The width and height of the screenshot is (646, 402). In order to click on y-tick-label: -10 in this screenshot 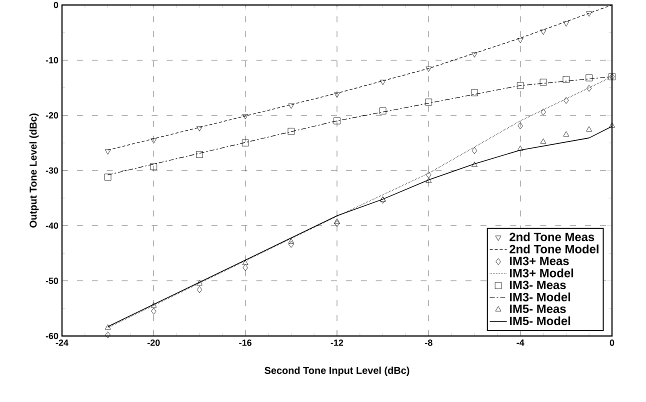, I will do `click(52, 60)`.